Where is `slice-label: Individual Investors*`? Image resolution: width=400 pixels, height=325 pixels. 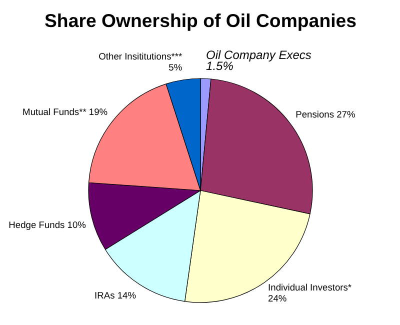
slice-label: Individual Investors* is located at coordinates (310, 287).